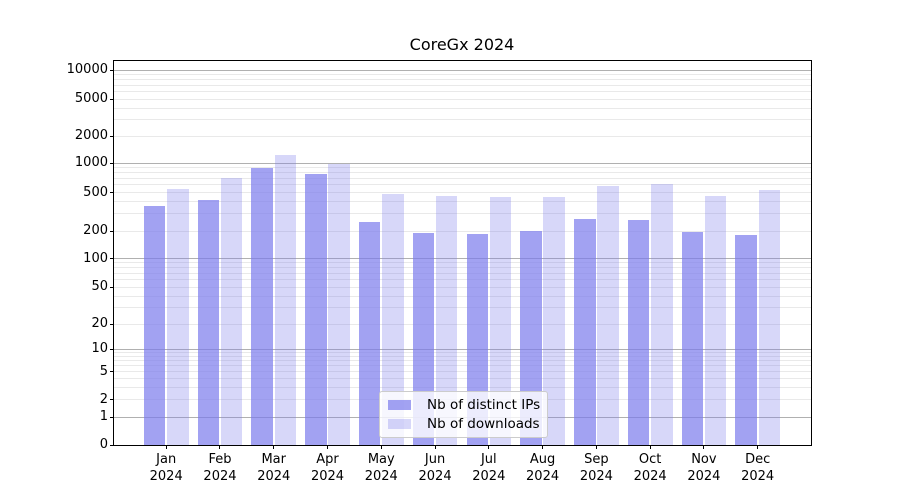  Describe the element at coordinates (758, 468) in the screenshot. I see `x-tick-label-dec: Dec 2024` at that location.